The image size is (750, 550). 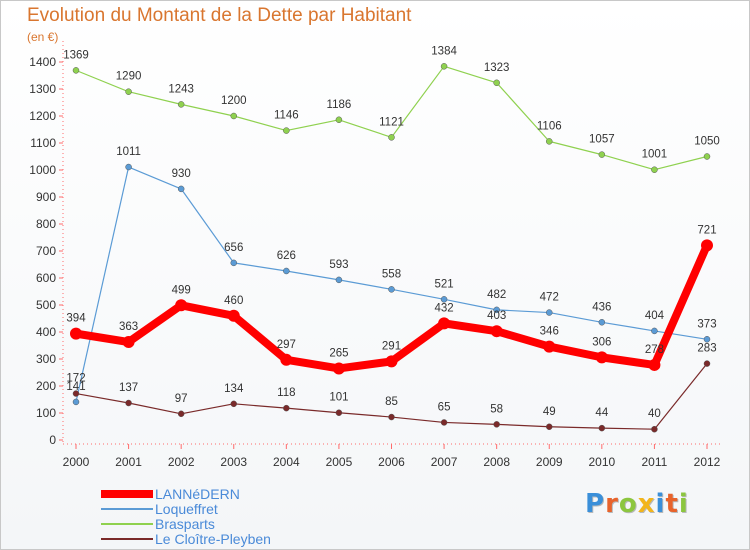 I want to click on data-label: 626, so click(x=286, y=256).